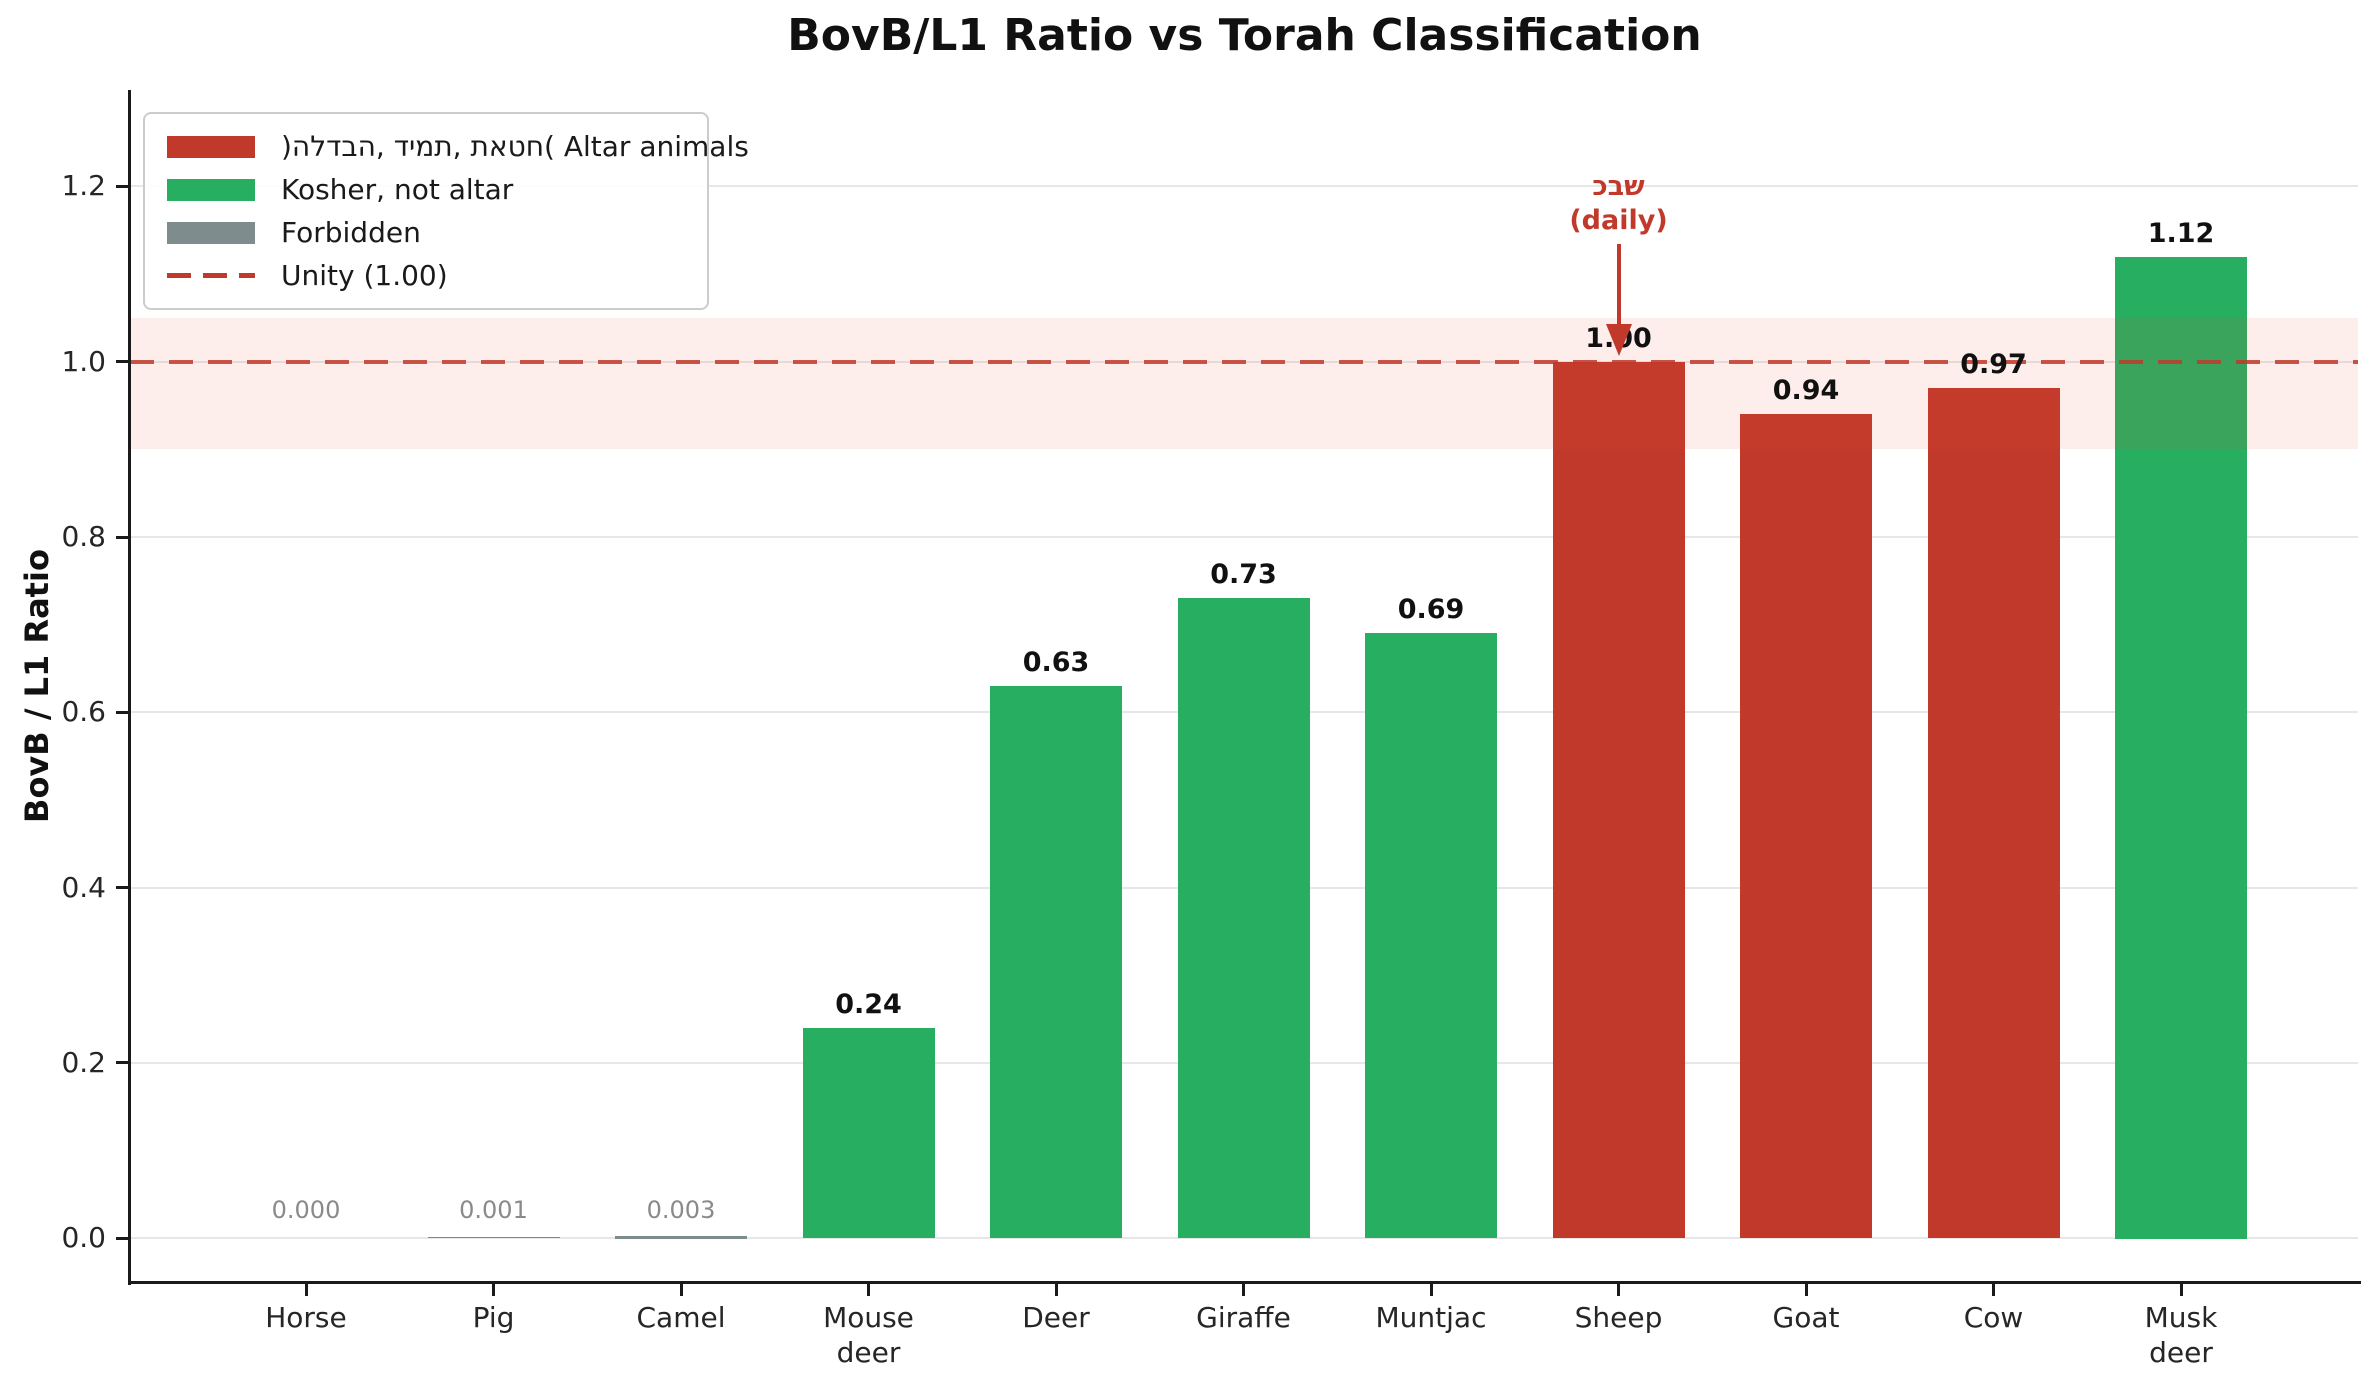 Image resolution: width=2378 pixels, height=1382 pixels. What do you see at coordinates (211, 275) in the screenshot?
I see `legend-dashed-line-icon` at bounding box center [211, 275].